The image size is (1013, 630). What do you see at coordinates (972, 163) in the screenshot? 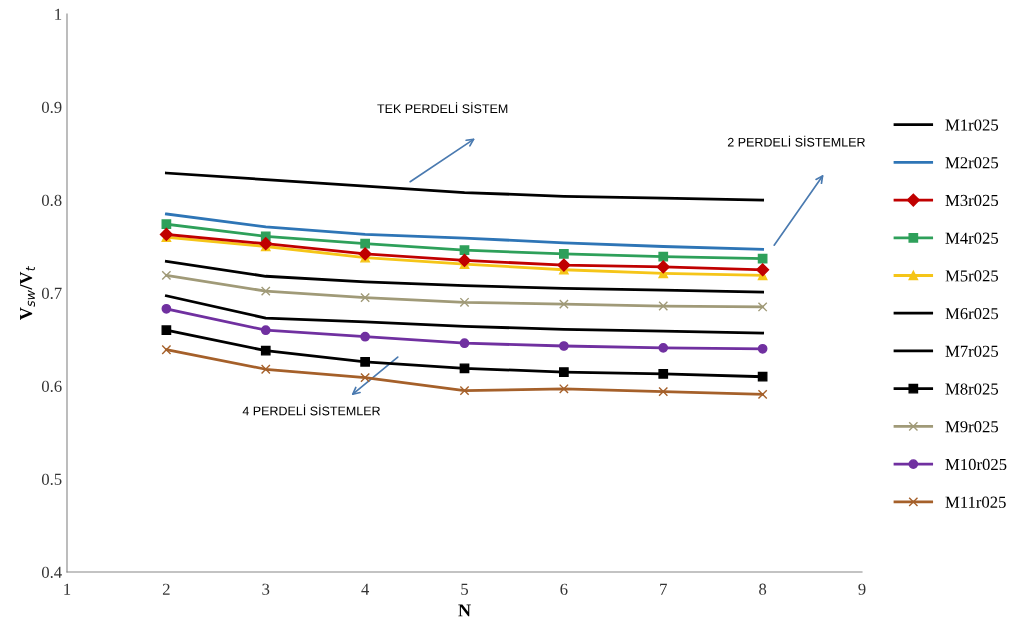
I see `legend-label: M2r025` at bounding box center [972, 163].